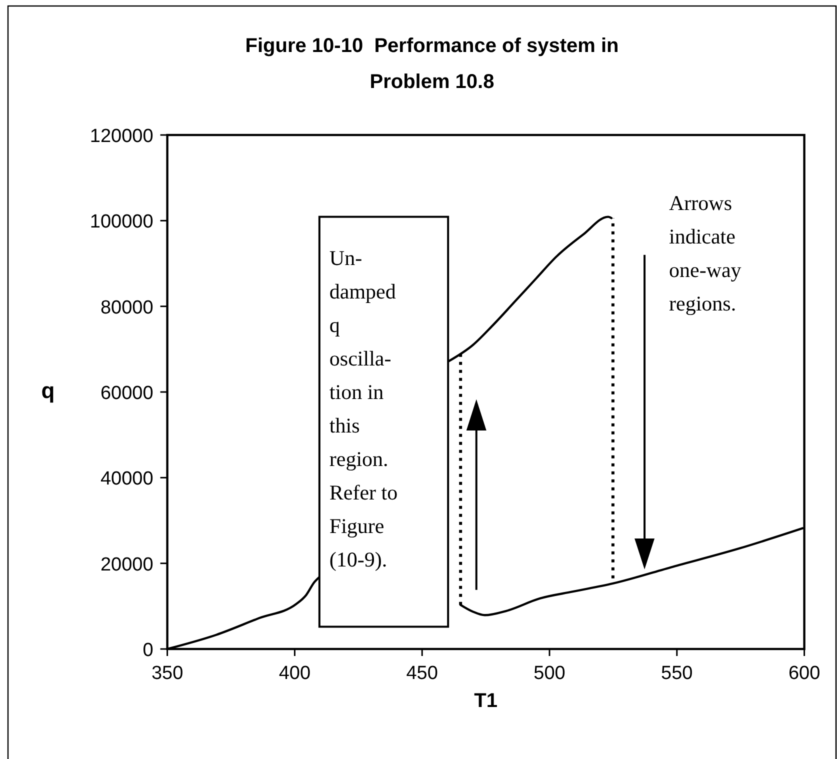  I want to click on chart-title: Figure 10-10 Performance of system in Problem 10.8, so click(432, 64).